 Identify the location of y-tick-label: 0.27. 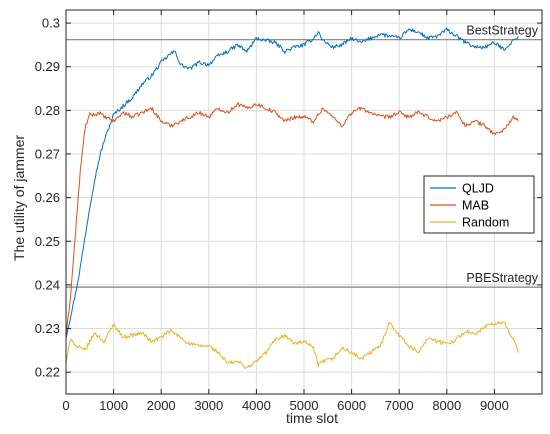
(47, 154).